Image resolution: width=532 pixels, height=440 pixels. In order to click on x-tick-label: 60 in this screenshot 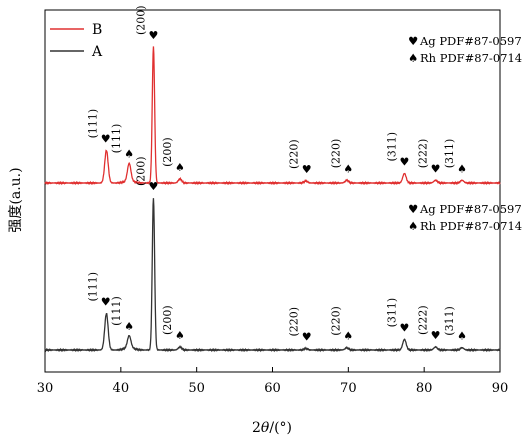, I will do `click(272, 388)`.